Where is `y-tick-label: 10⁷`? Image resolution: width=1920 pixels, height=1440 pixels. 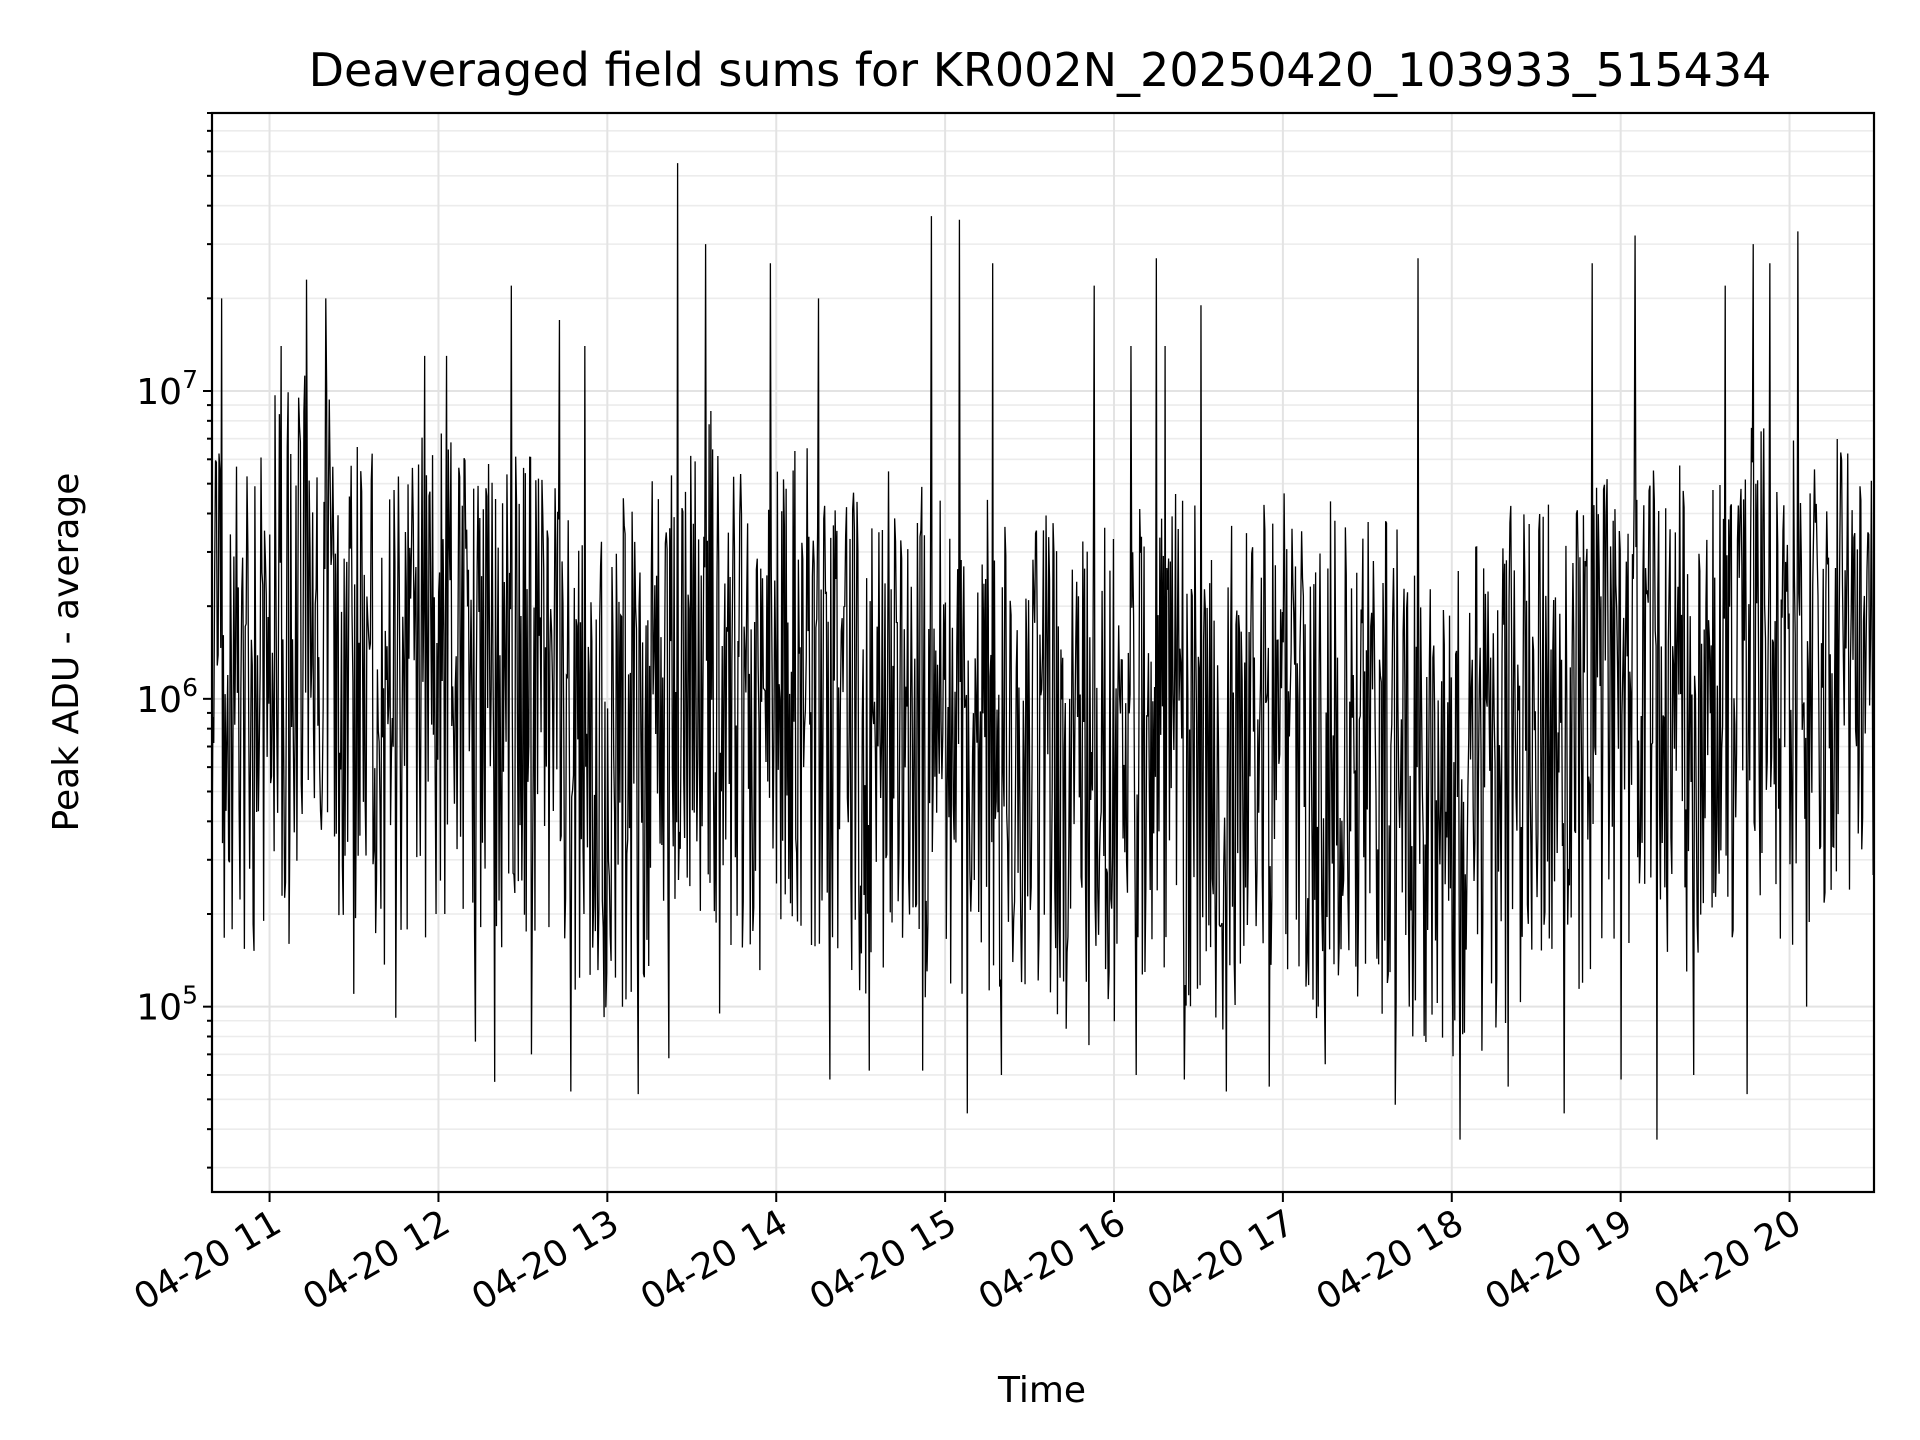 y-tick-label: 10⁷ is located at coordinates (167, 389).